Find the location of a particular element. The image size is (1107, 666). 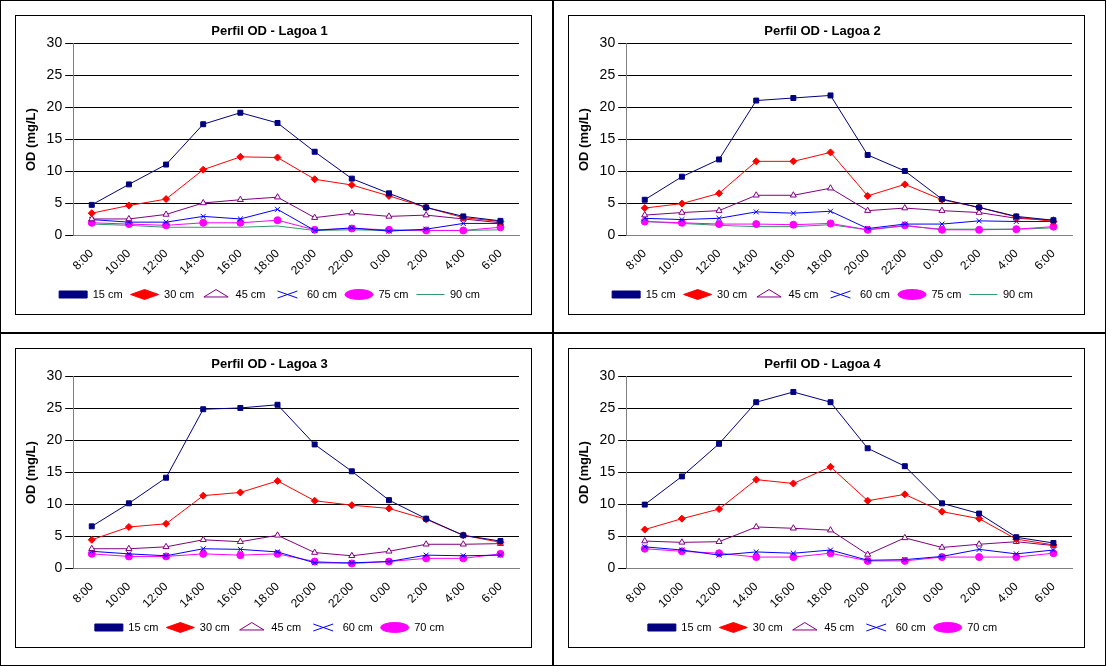

chart-title: Perfil OD - Lagoa 1 is located at coordinates (269, 31).